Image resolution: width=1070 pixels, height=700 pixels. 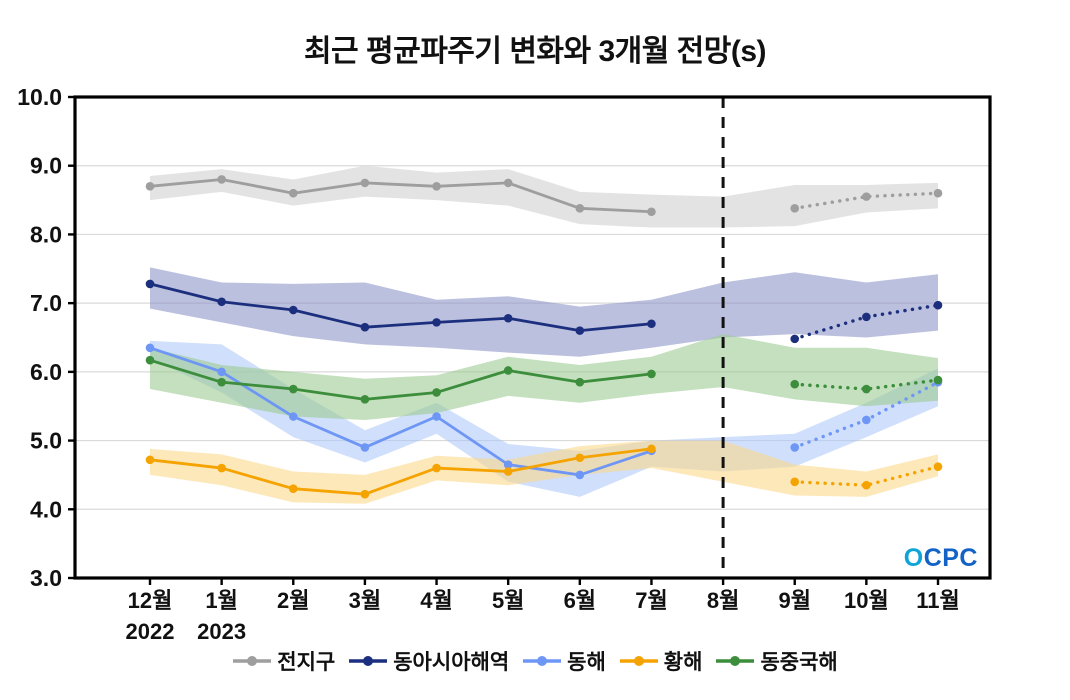 What do you see at coordinates (365, 600) in the screenshot?
I see `x-tick-label: 3월` at bounding box center [365, 600].